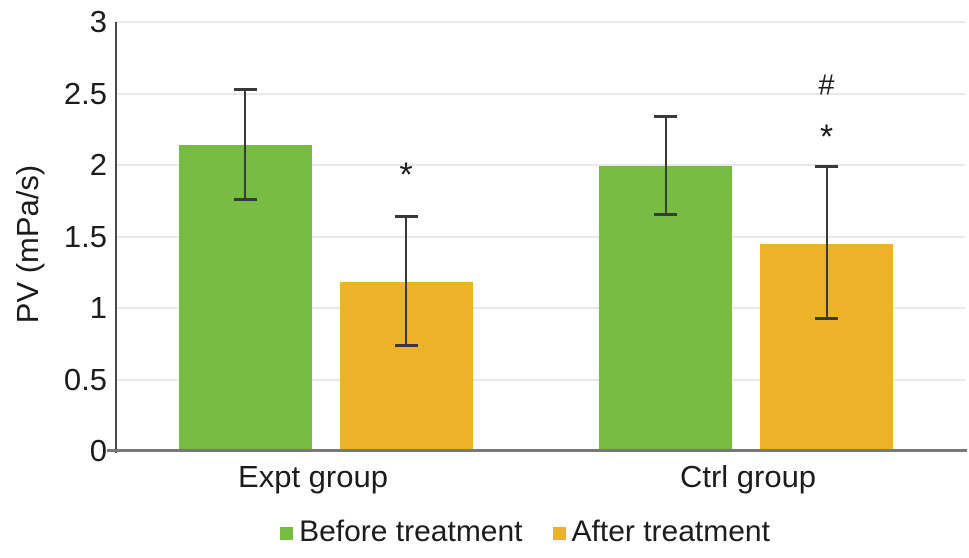  Describe the element at coordinates (98, 450) in the screenshot. I see `y-tick-label-0: 0` at that location.